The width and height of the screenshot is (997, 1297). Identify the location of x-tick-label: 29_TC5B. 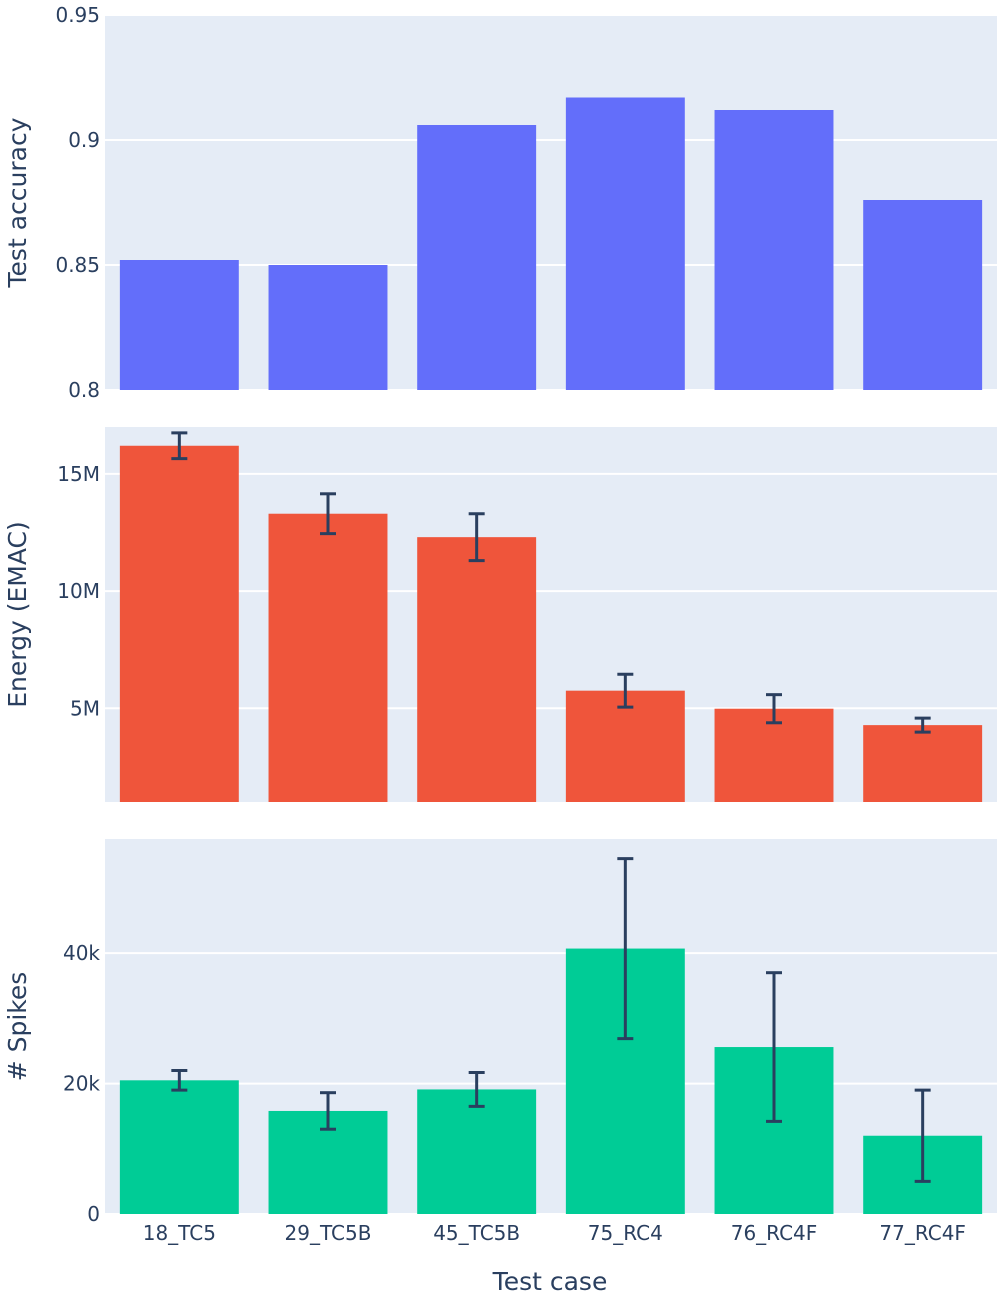
(328, 1233).